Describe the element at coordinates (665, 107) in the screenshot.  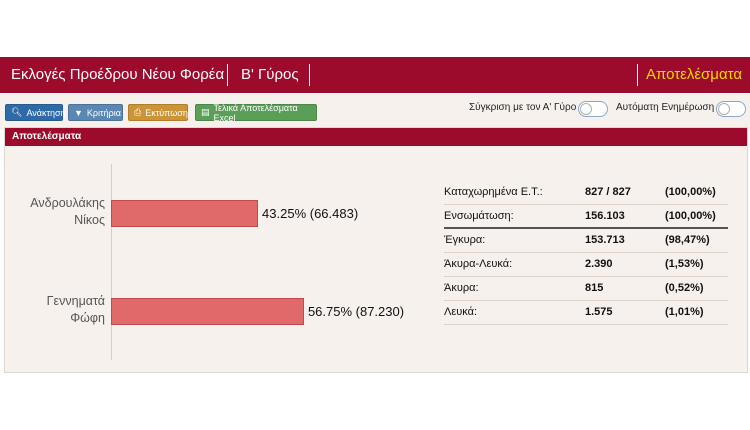
I see `auto-update-label: Αυτόματη Ενημέρωση` at that location.